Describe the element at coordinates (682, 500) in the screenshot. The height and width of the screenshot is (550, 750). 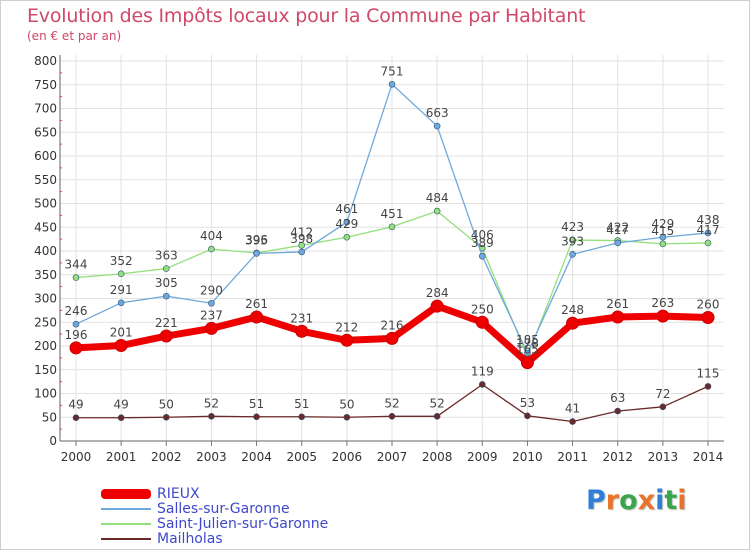
I see `logo-letter: i` at that location.